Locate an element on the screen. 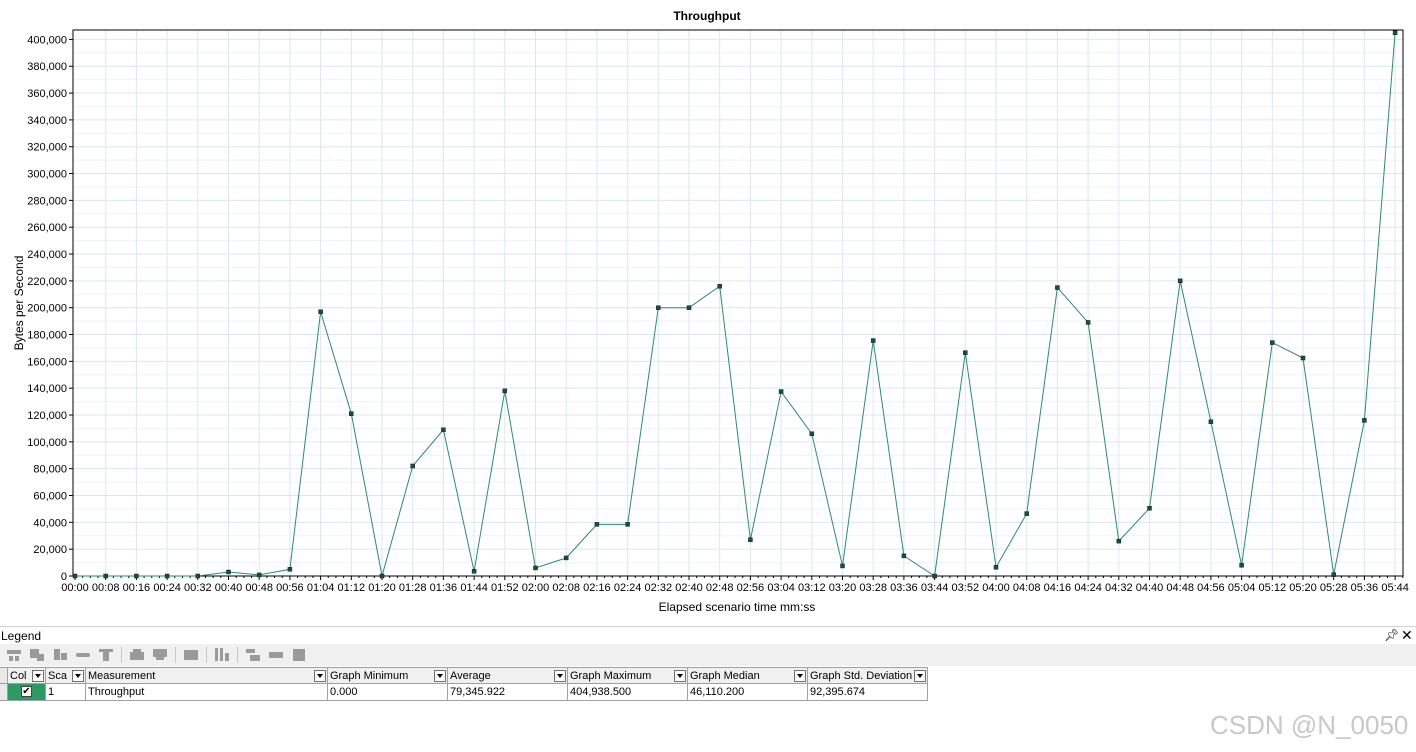 The width and height of the screenshot is (1416, 752). x-tick-label: 04:24 is located at coordinates (1088, 588).